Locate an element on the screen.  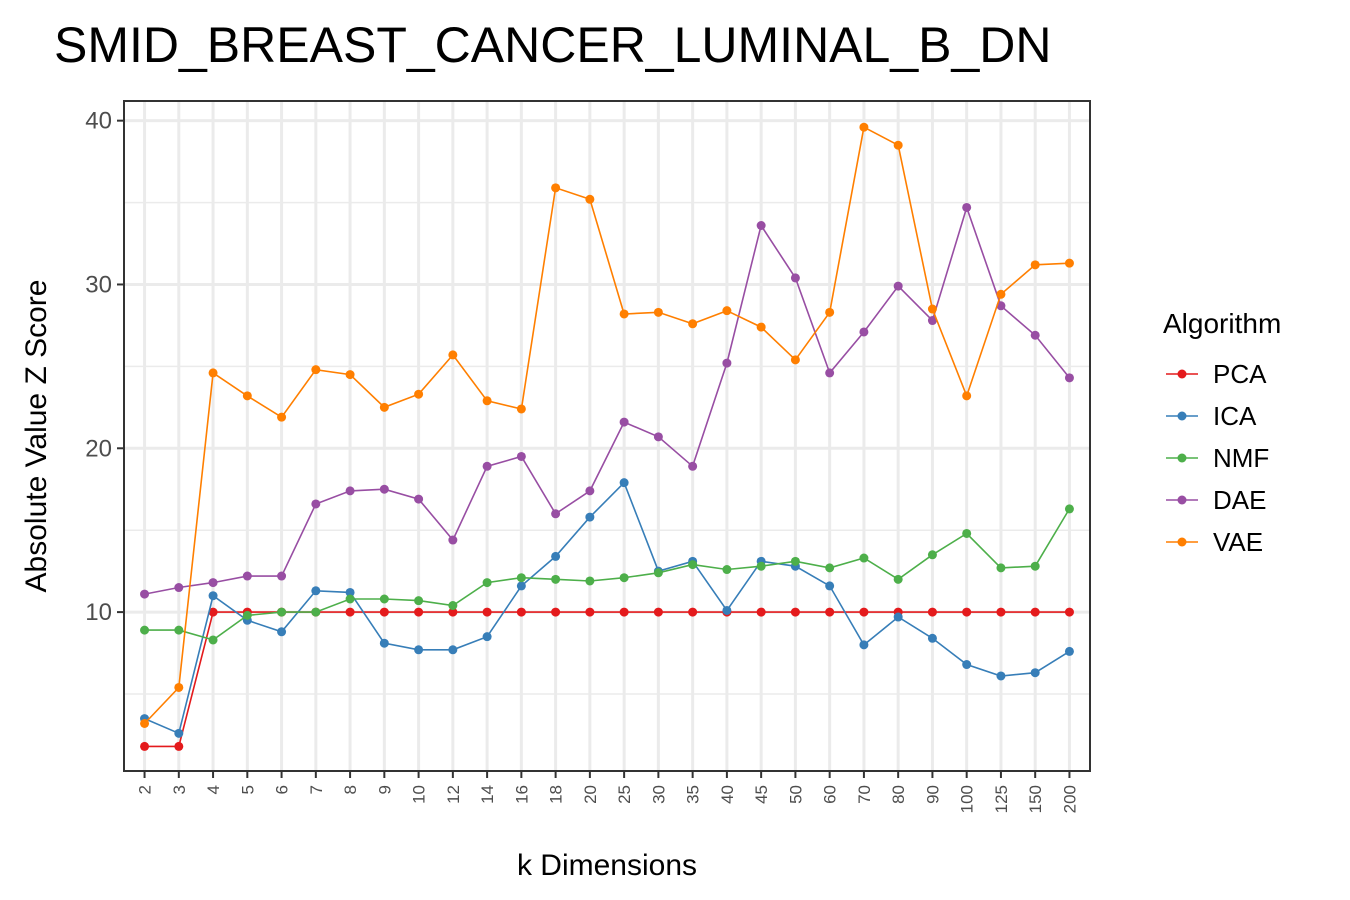
x-tick-label: 2 is located at coordinates (145, 789).